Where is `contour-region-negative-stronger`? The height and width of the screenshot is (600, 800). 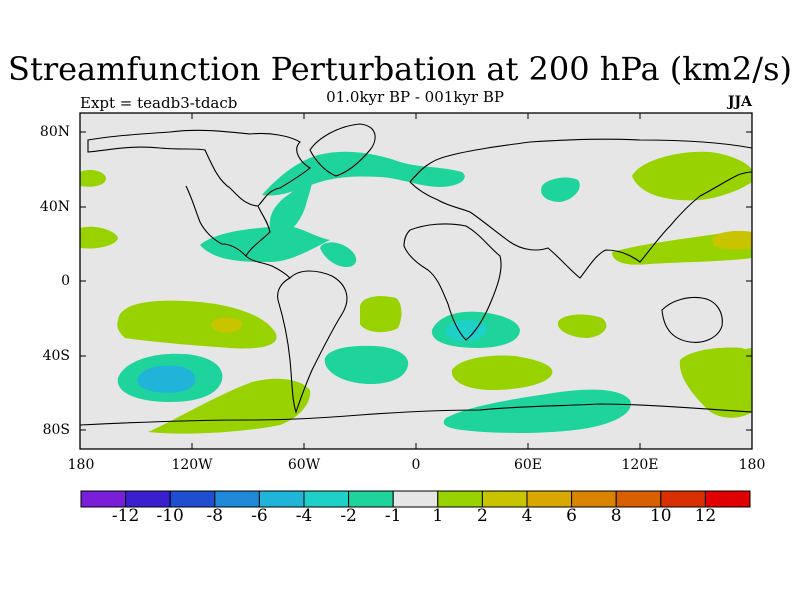
contour-region-negative-stronger is located at coordinates (166, 379).